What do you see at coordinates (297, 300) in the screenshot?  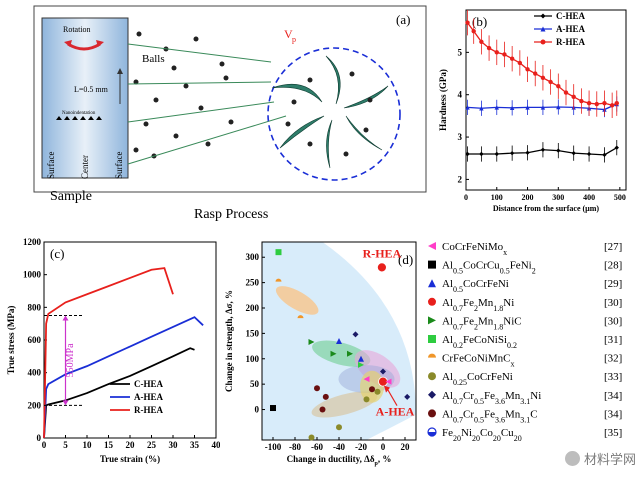 I see `region-orange` at bounding box center [297, 300].